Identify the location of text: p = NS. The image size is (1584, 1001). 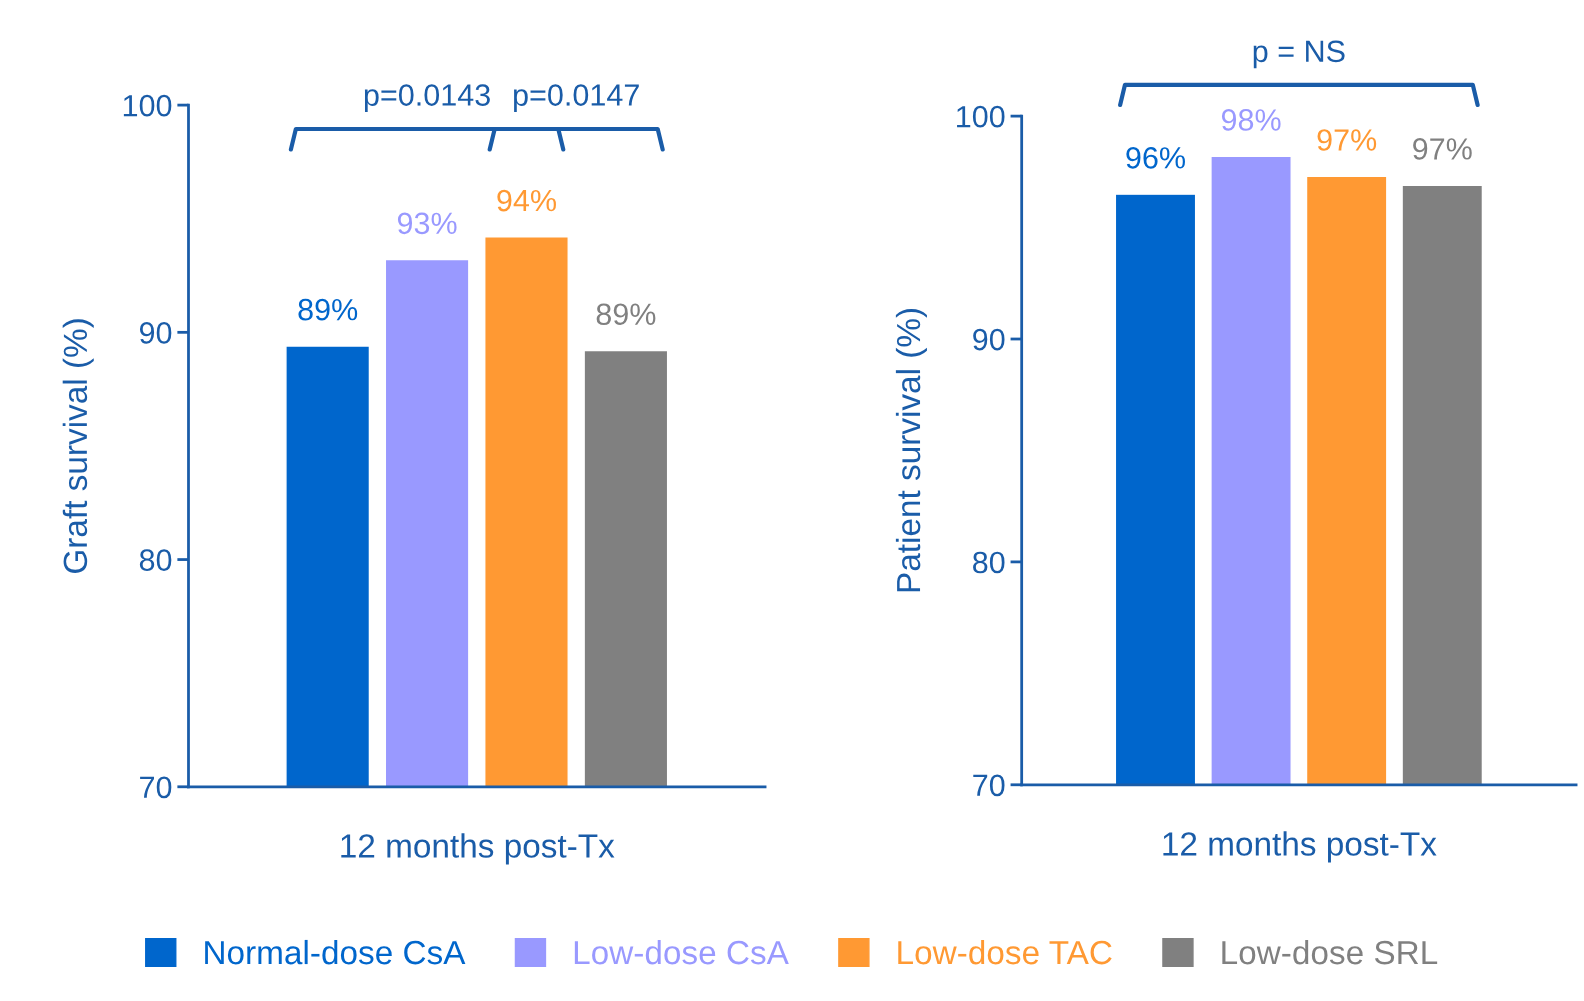
(1299, 54).